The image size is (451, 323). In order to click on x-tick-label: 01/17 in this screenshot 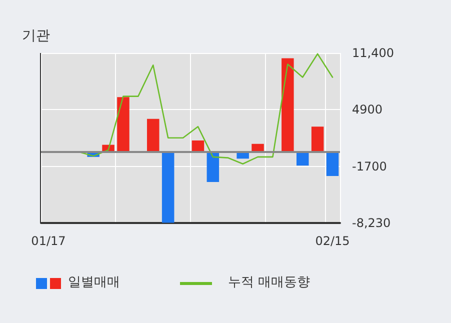, I will do `click(48, 241)`.